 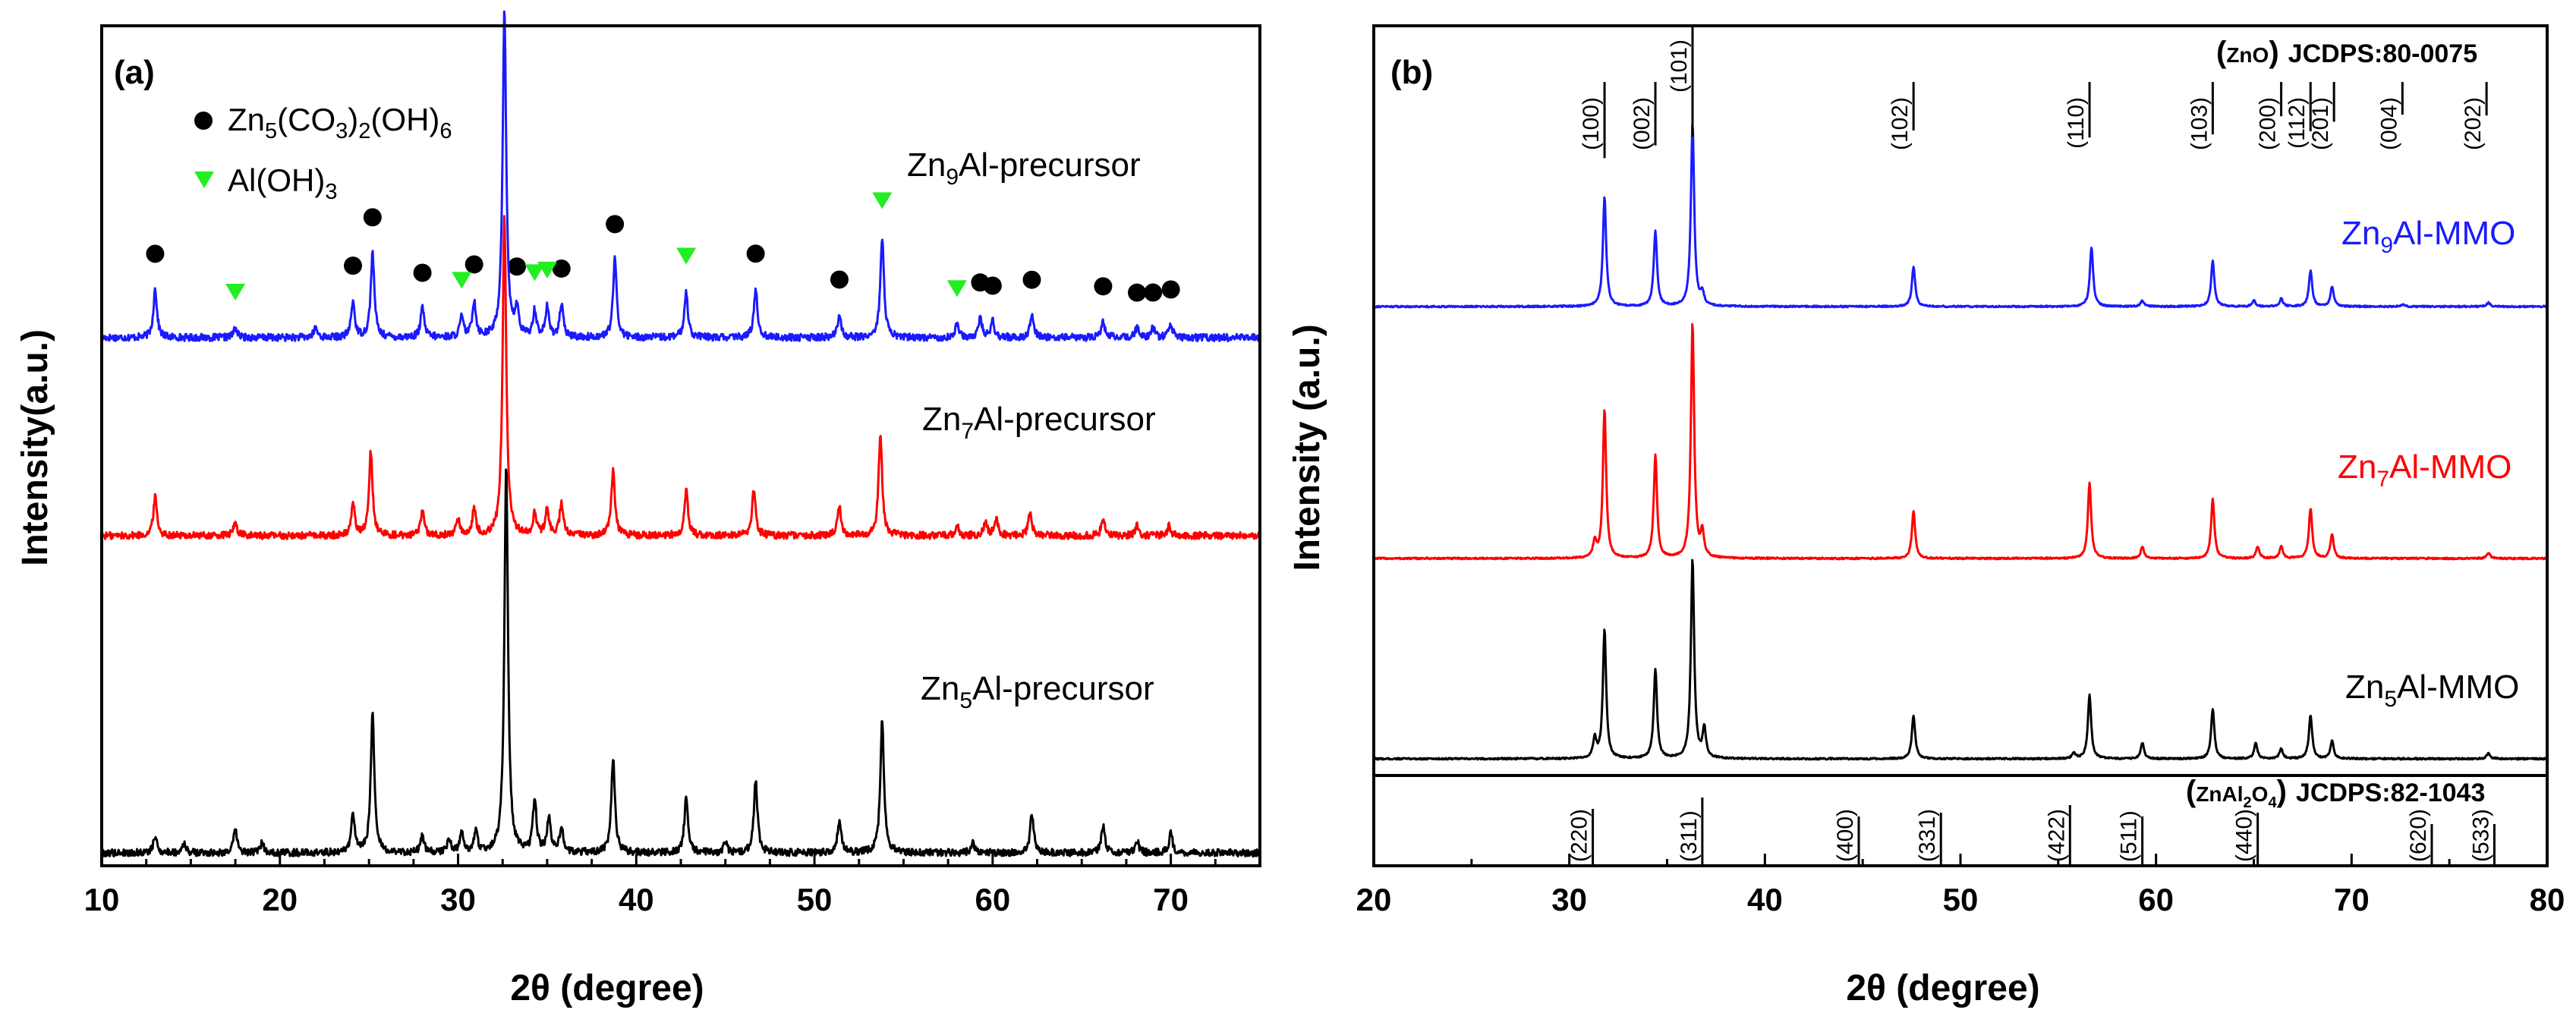 What do you see at coordinates (2346, 52) in the screenshot?
I see `zno-reference-title: (ZnO) JCDPS:80-0075` at bounding box center [2346, 52].